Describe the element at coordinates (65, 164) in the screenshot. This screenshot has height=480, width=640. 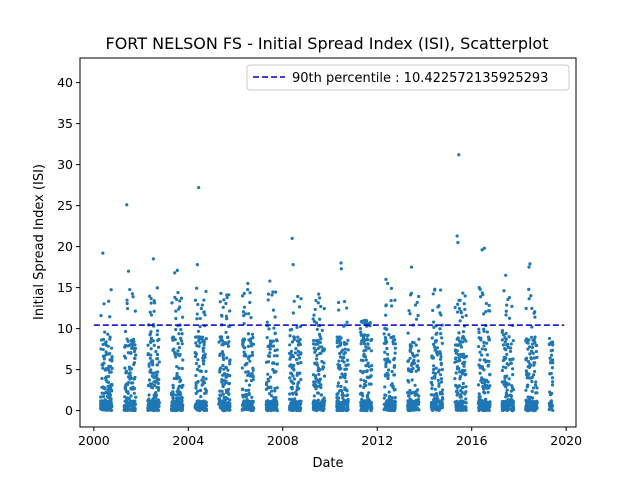
I see `y-tick-label: 30` at that location.